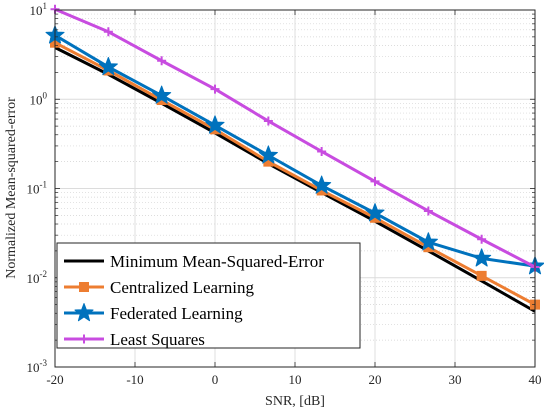 This screenshot has width=544, height=410. I want to click on legend-entry: Least Squares, so click(134, 339).